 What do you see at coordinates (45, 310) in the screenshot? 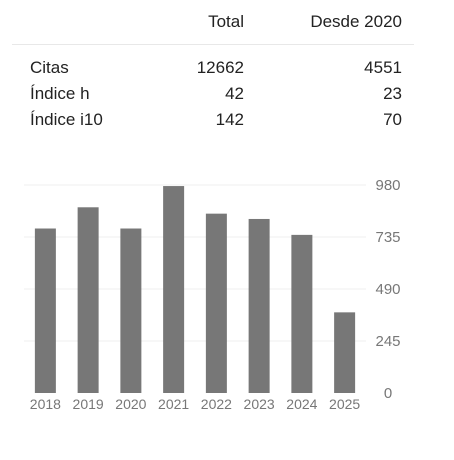
I see `bar-2018` at bounding box center [45, 310].